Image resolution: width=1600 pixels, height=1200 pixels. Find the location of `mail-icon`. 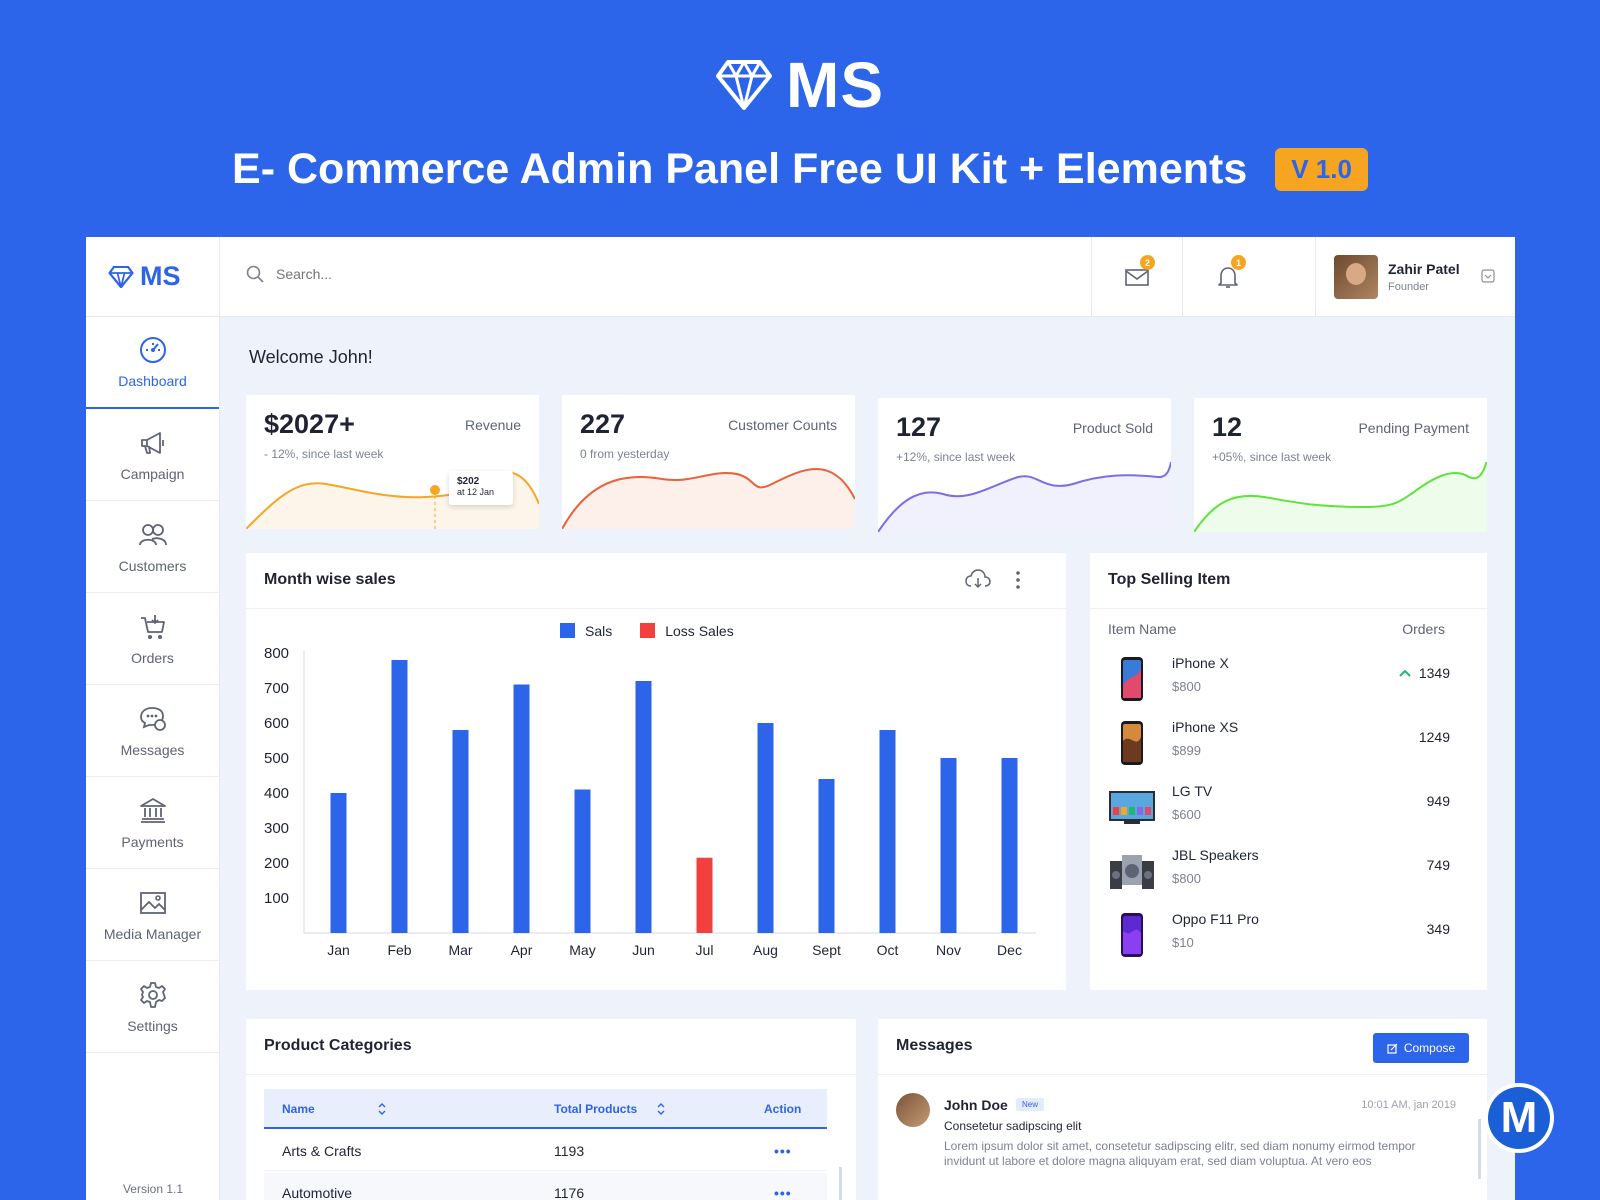

mail-icon is located at coordinates (1137, 277).